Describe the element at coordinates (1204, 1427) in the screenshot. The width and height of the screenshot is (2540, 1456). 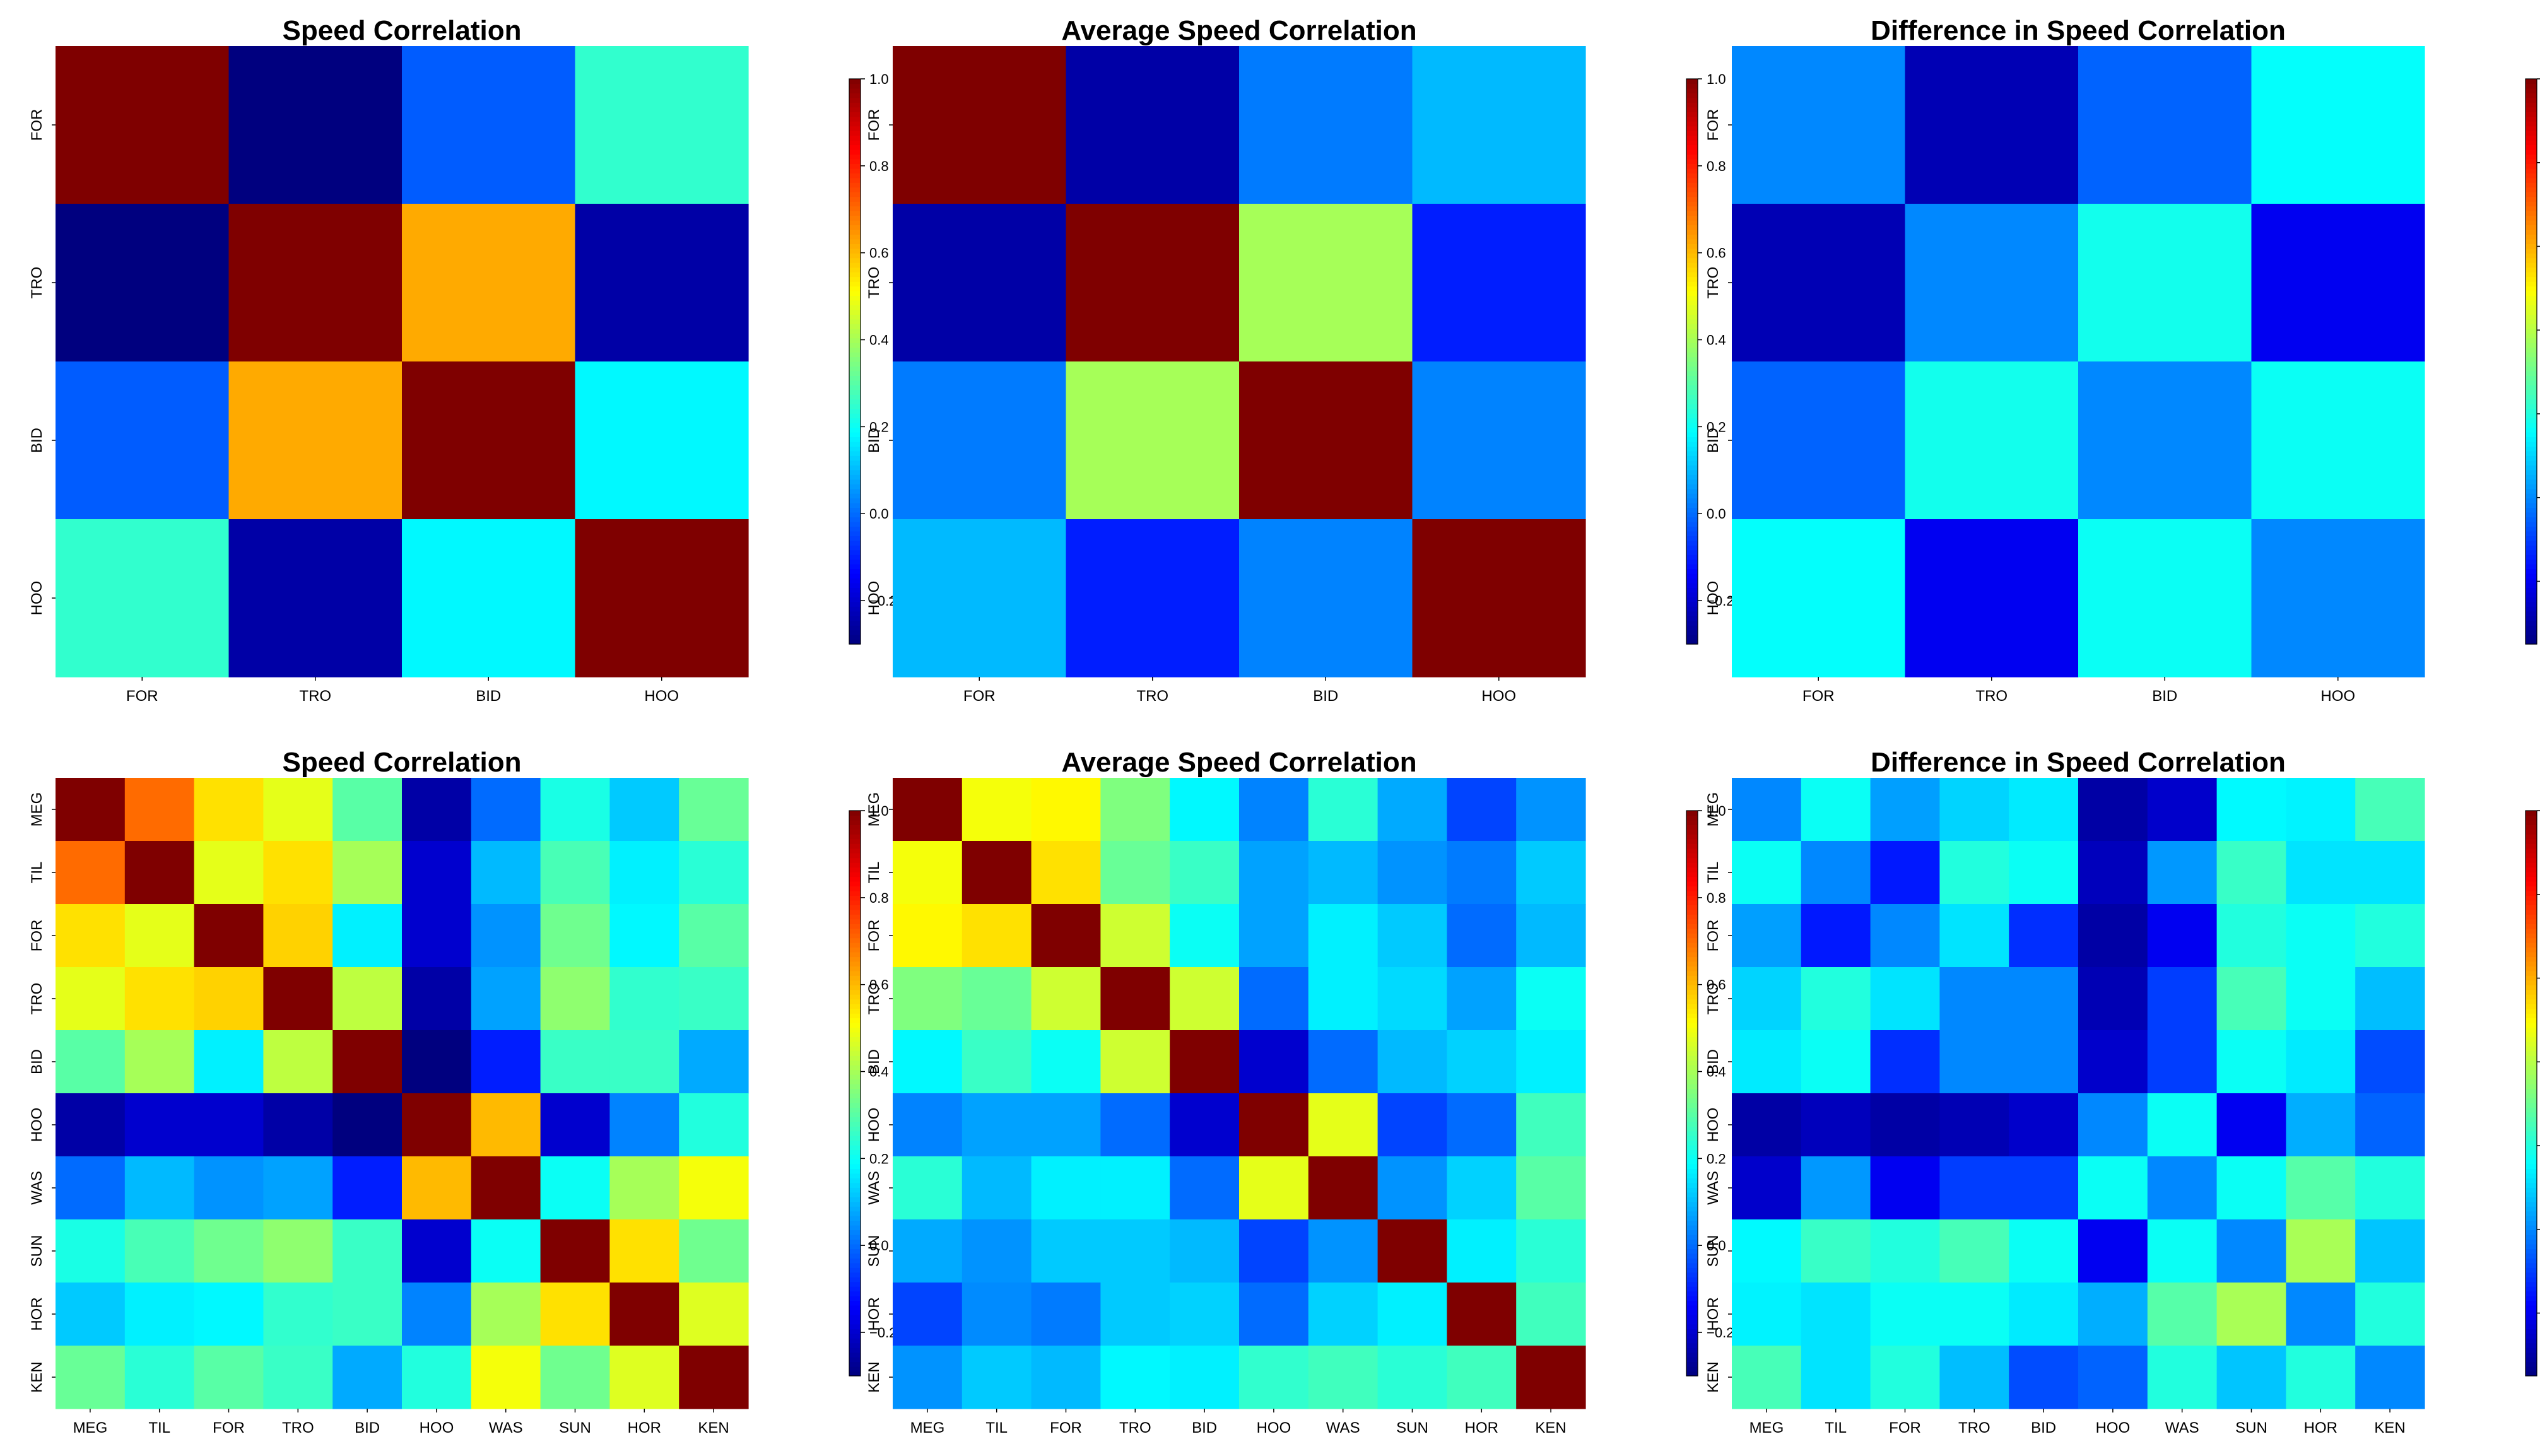
I see `x-tick-label: BID` at that location.